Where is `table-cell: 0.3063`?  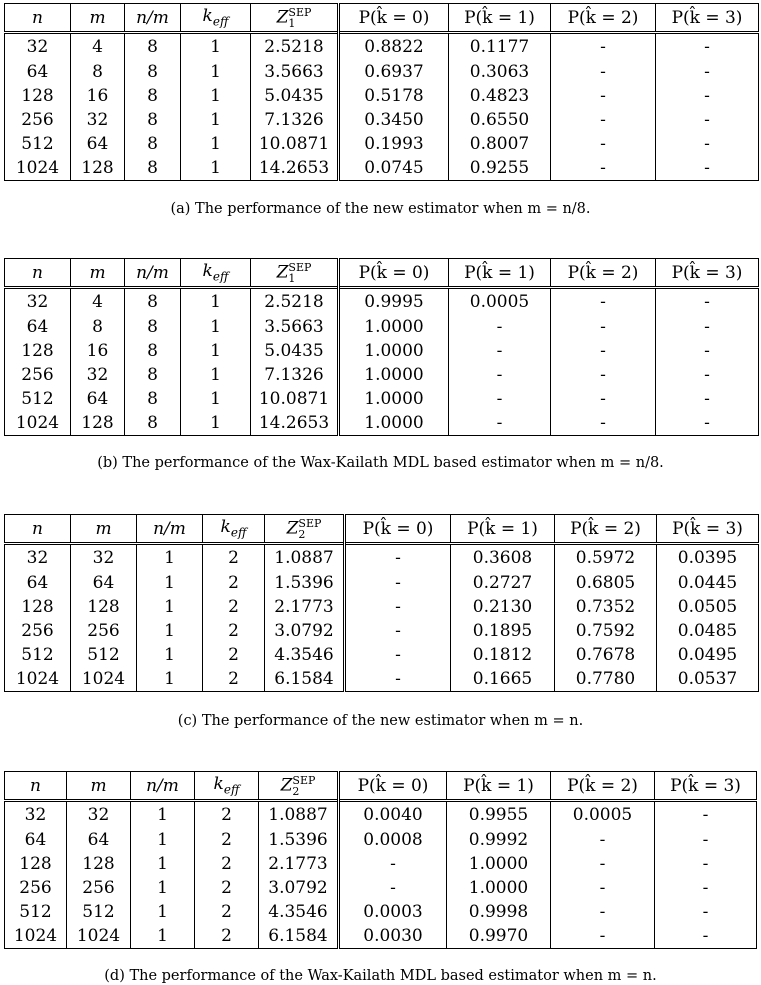
table-cell: 0.3063 is located at coordinates (499, 72).